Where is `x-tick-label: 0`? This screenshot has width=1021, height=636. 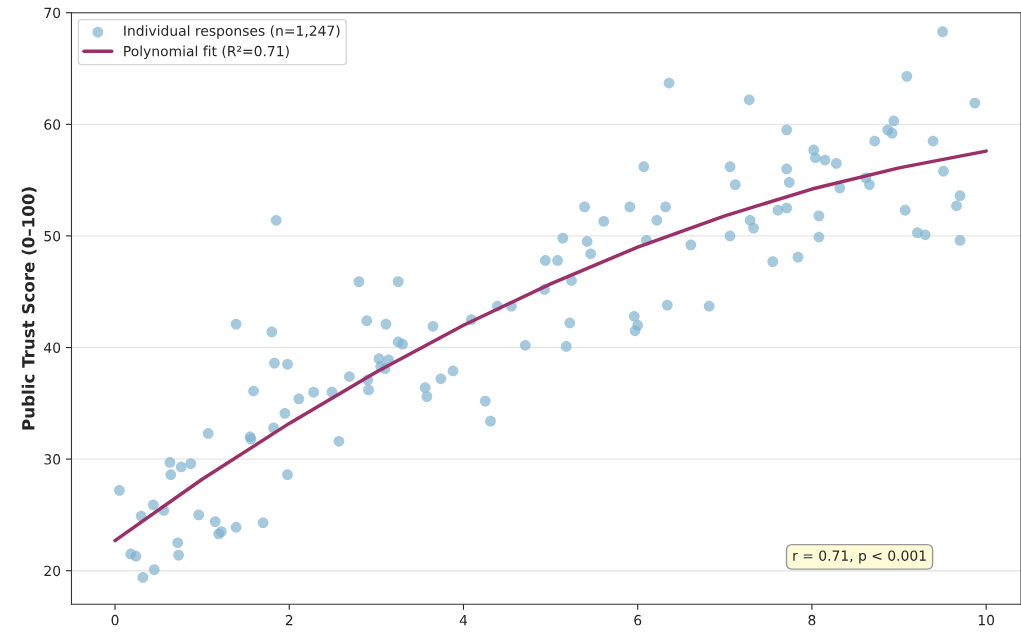 x-tick-label: 0 is located at coordinates (115, 620).